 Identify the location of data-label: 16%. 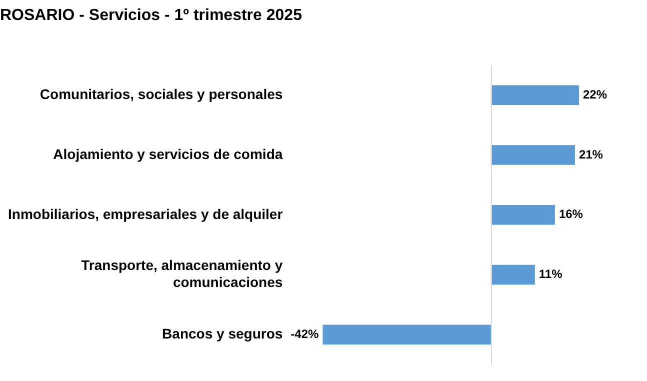
(571, 214).